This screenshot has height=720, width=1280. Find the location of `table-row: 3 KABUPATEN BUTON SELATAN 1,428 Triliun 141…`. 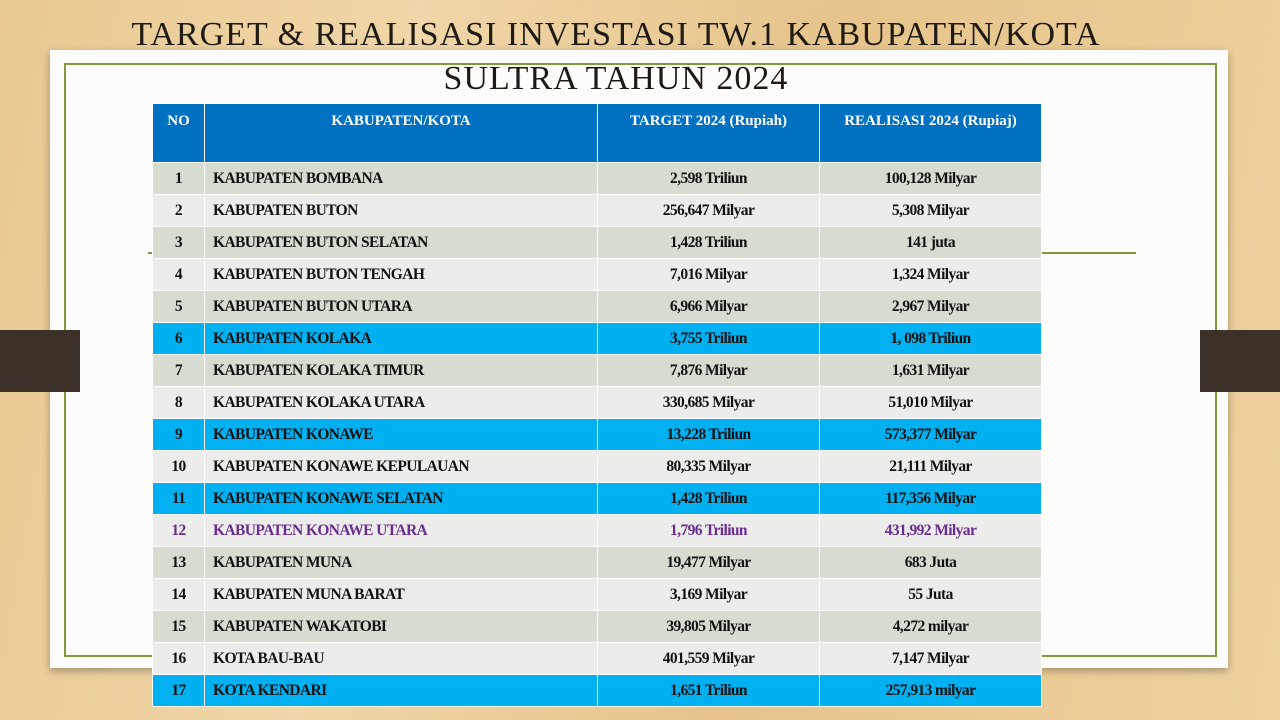

table-row: 3 KABUPATEN BUTON SELATAN 1,428 Triliun 141… is located at coordinates (597, 242).